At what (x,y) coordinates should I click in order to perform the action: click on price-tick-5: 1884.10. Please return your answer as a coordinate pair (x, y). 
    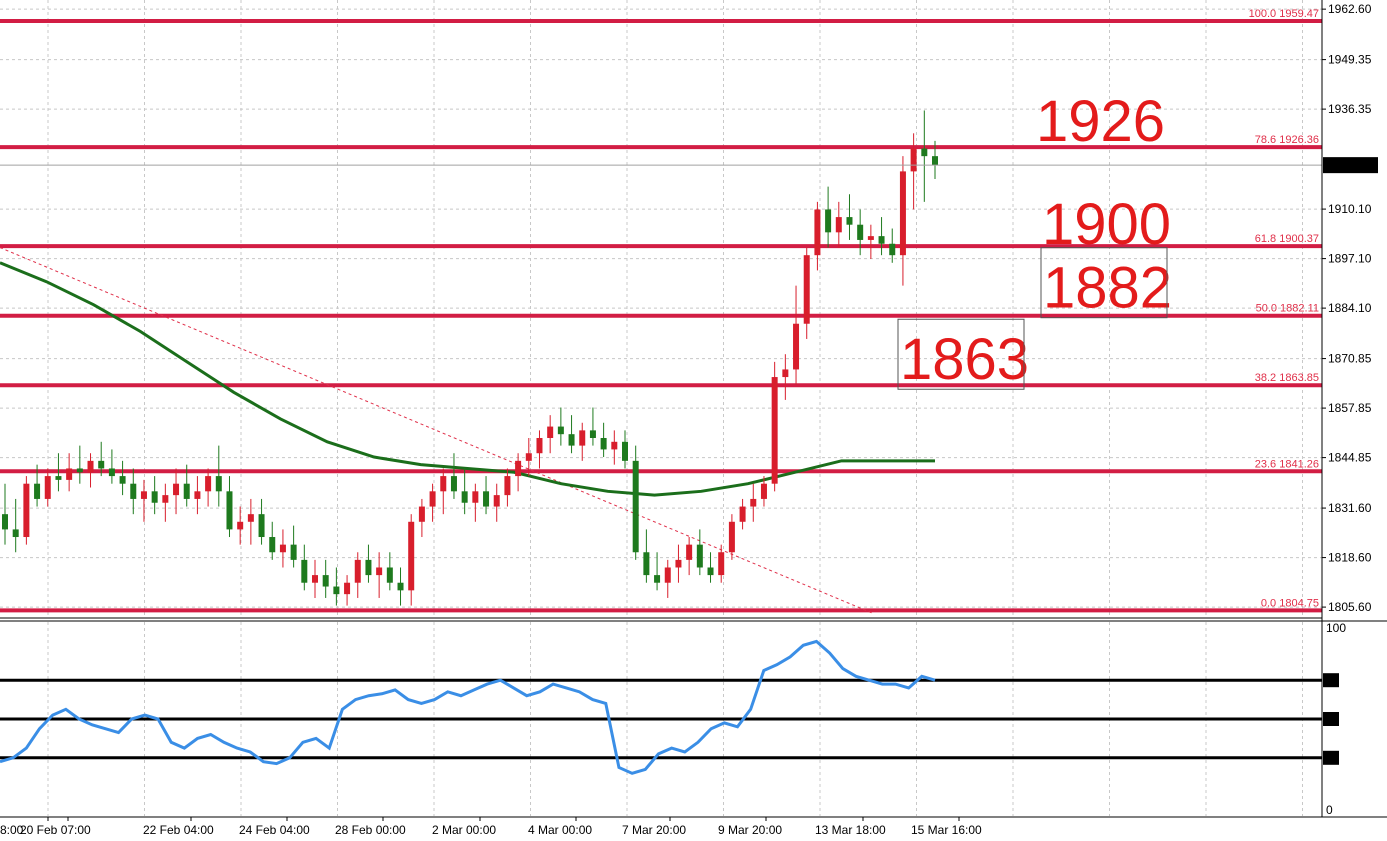
    Looking at the image, I should click on (1350, 308).